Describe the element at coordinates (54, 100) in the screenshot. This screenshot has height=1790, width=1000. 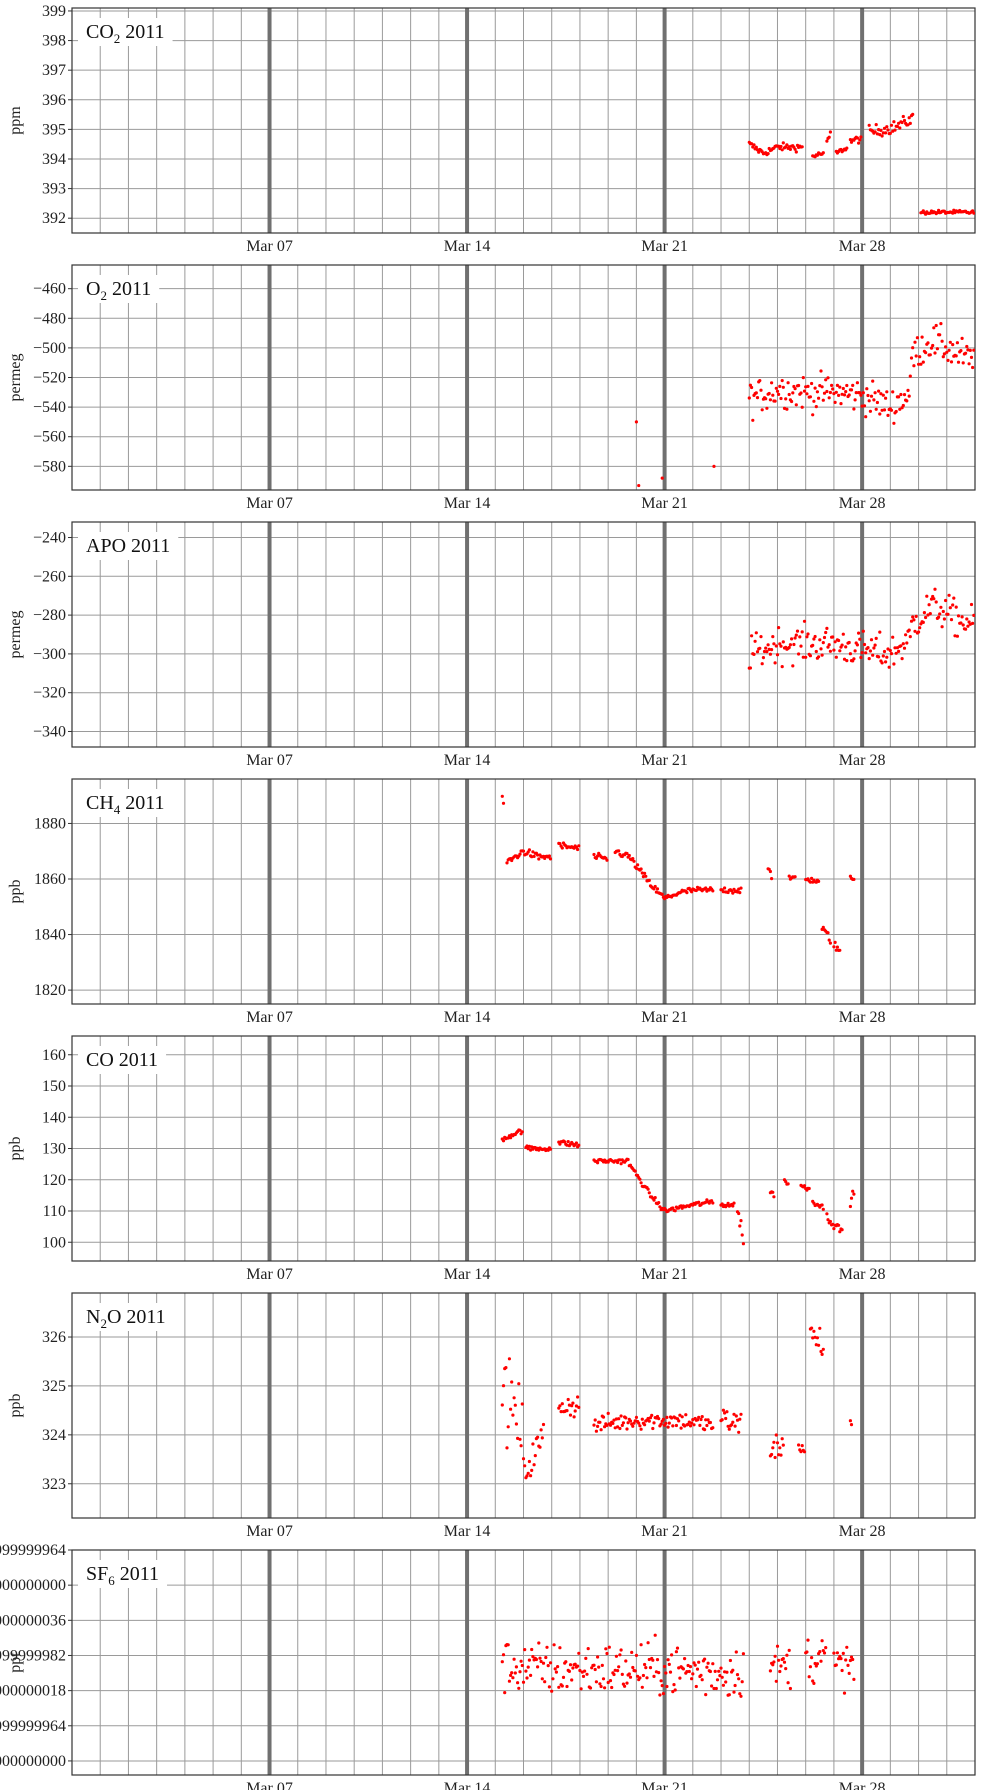
I see `y-tick-label: 396` at that location.